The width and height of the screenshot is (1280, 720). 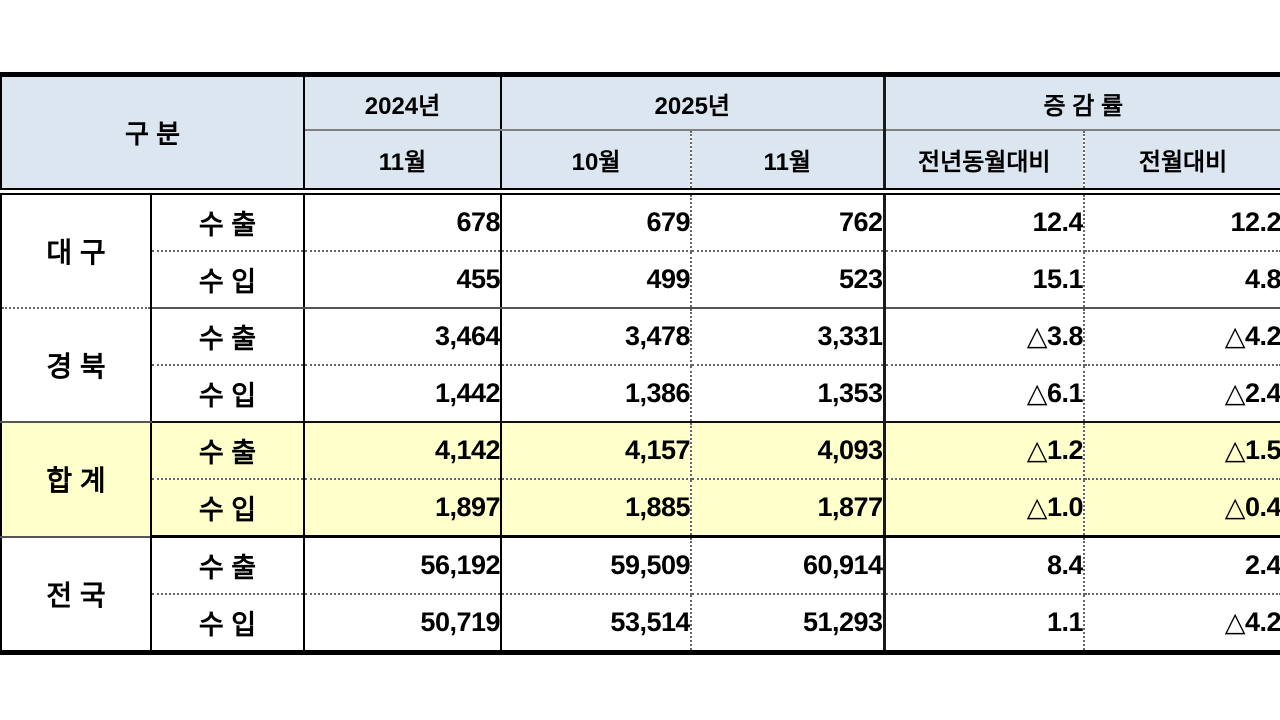 What do you see at coordinates (403, 102) in the screenshot?
I see `header-cell-year-2024: 2024년` at bounding box center [403, 102].